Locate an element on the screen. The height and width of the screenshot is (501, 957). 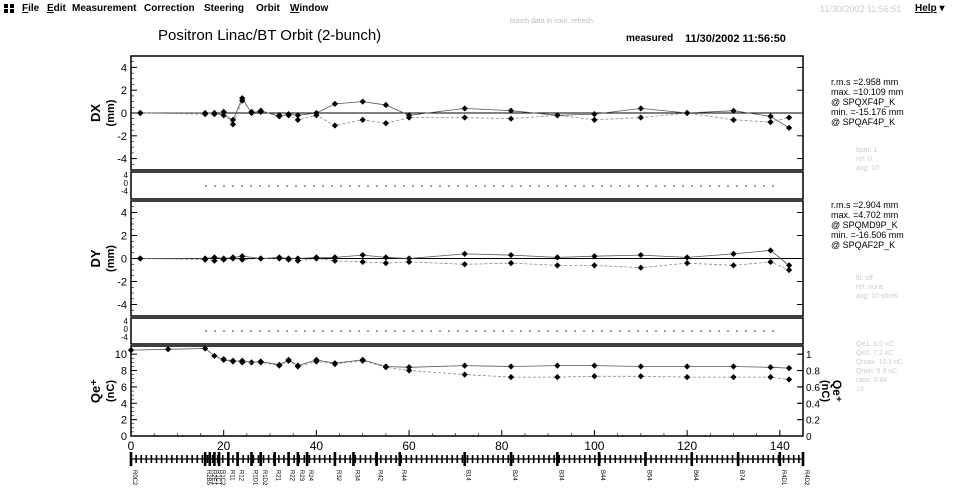
app-menu-icon is located at coordinates (9, 8).